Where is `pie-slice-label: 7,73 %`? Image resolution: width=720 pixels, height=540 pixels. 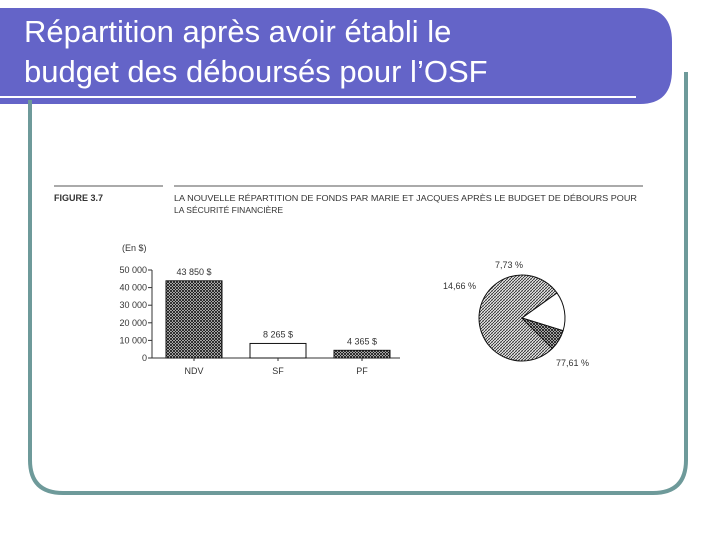
pie-slice-label: 7,73 % is located at coordinates (509, 265).